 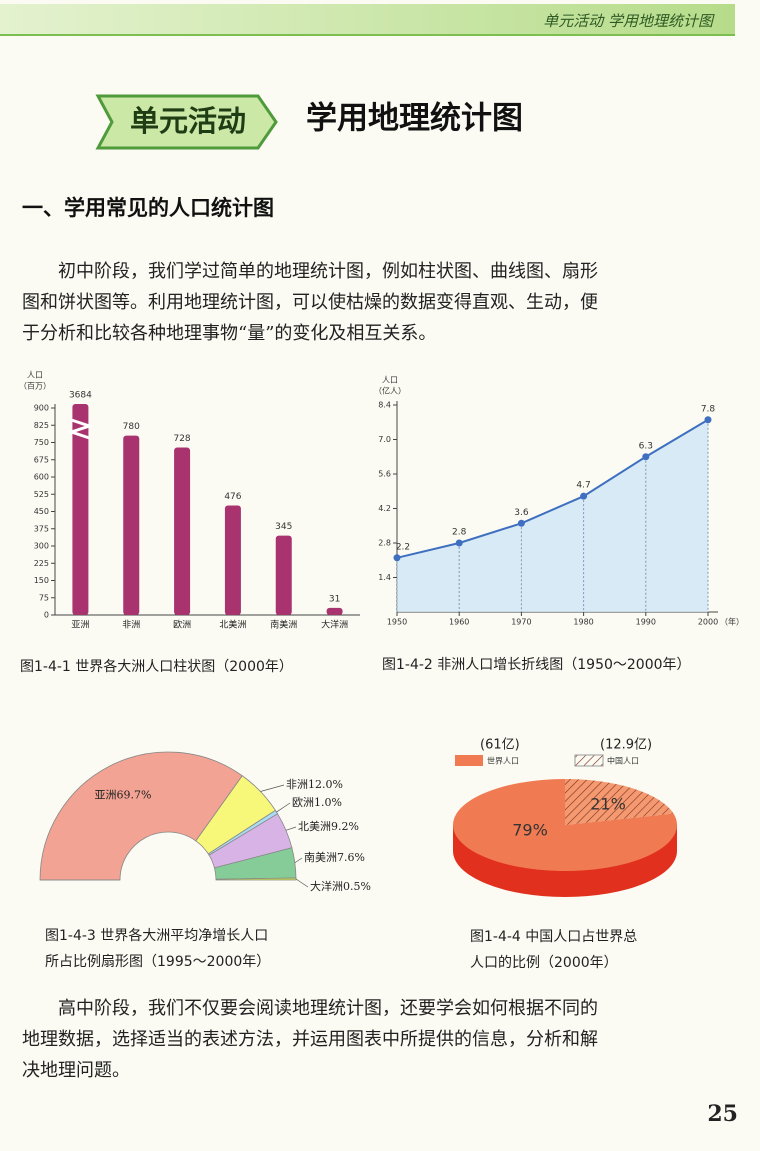 What do you see at coordinates (314, 784) in the screenshot?
I see `segment-label: 非洲12.0%` at bounding box center [314, 784].